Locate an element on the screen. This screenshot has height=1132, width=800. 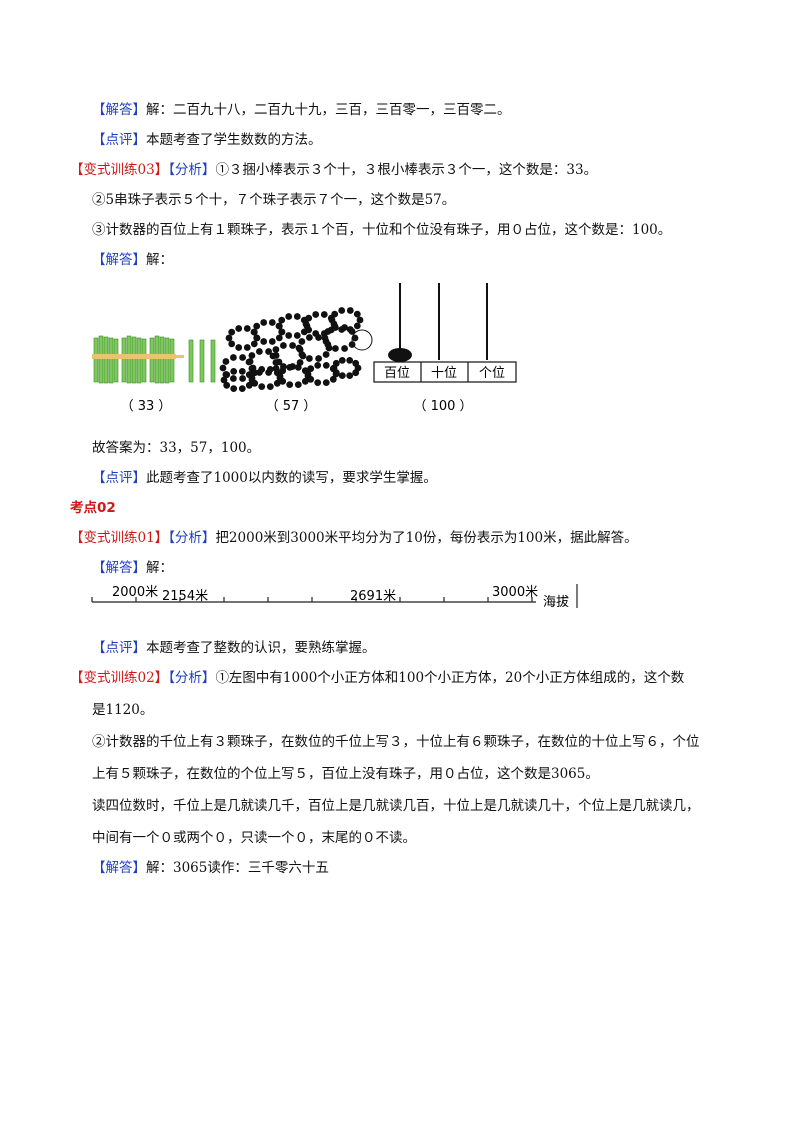
analysis-text: 把2000米到3000米平均分为了10份，每份表示为100米，据此解答。 is located at coordinates (426, 538).